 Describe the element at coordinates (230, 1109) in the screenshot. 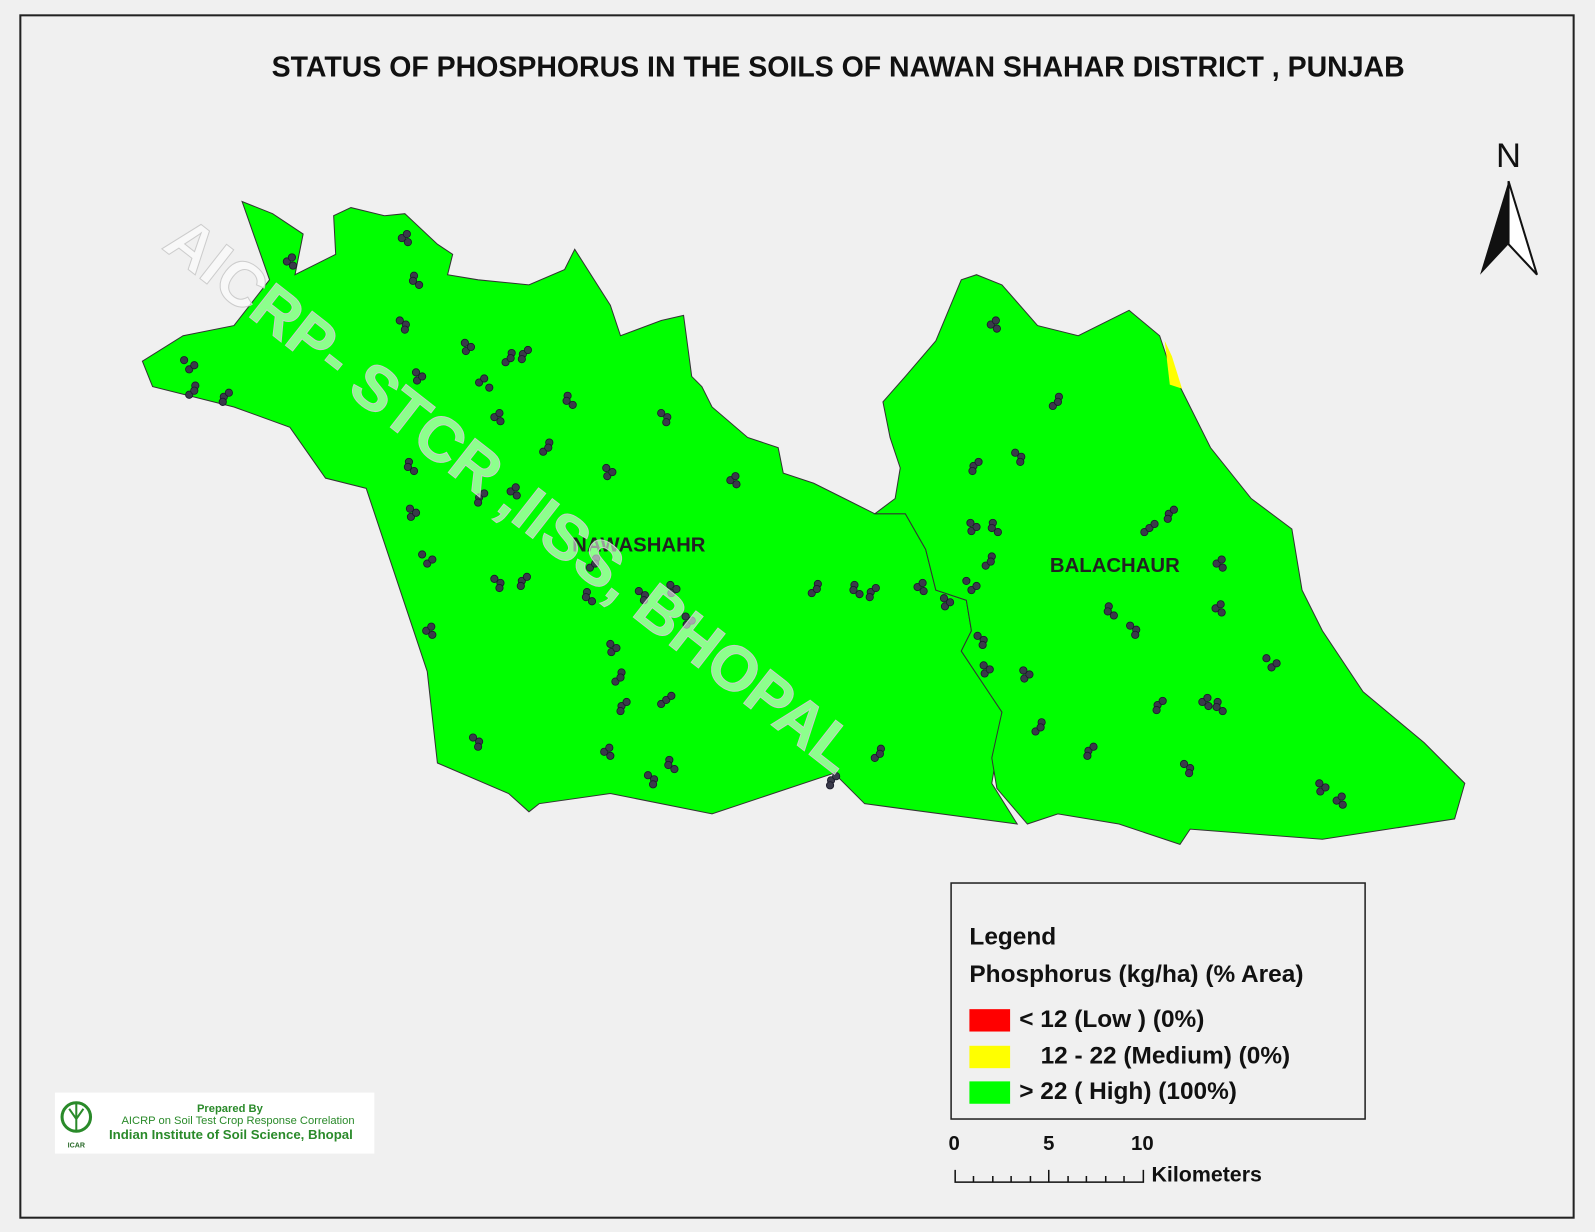

I see `credit-line: Prepared By` at that location.